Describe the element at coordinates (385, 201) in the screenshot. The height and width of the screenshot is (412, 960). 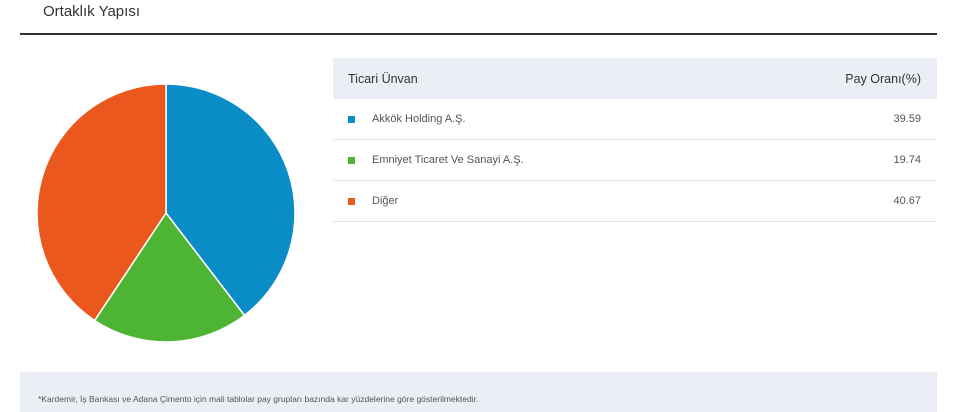
I see `shareholder-name: Diğer` at that location.